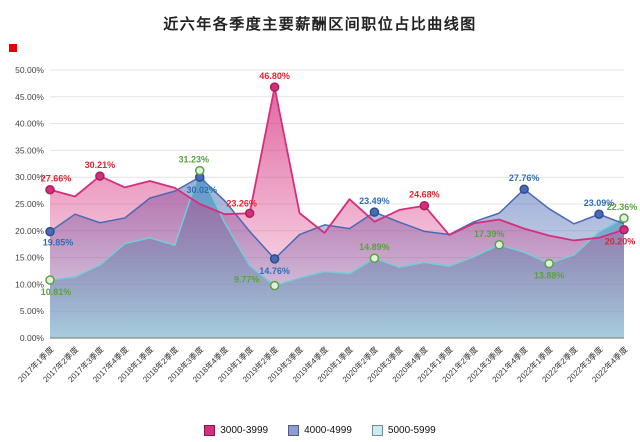 This screenshot has height=442, width=640. What do you see at coordinates (620, 242) in the screenshot?
I see `svg-text: 20.20%` at bounding box center [620, 242].